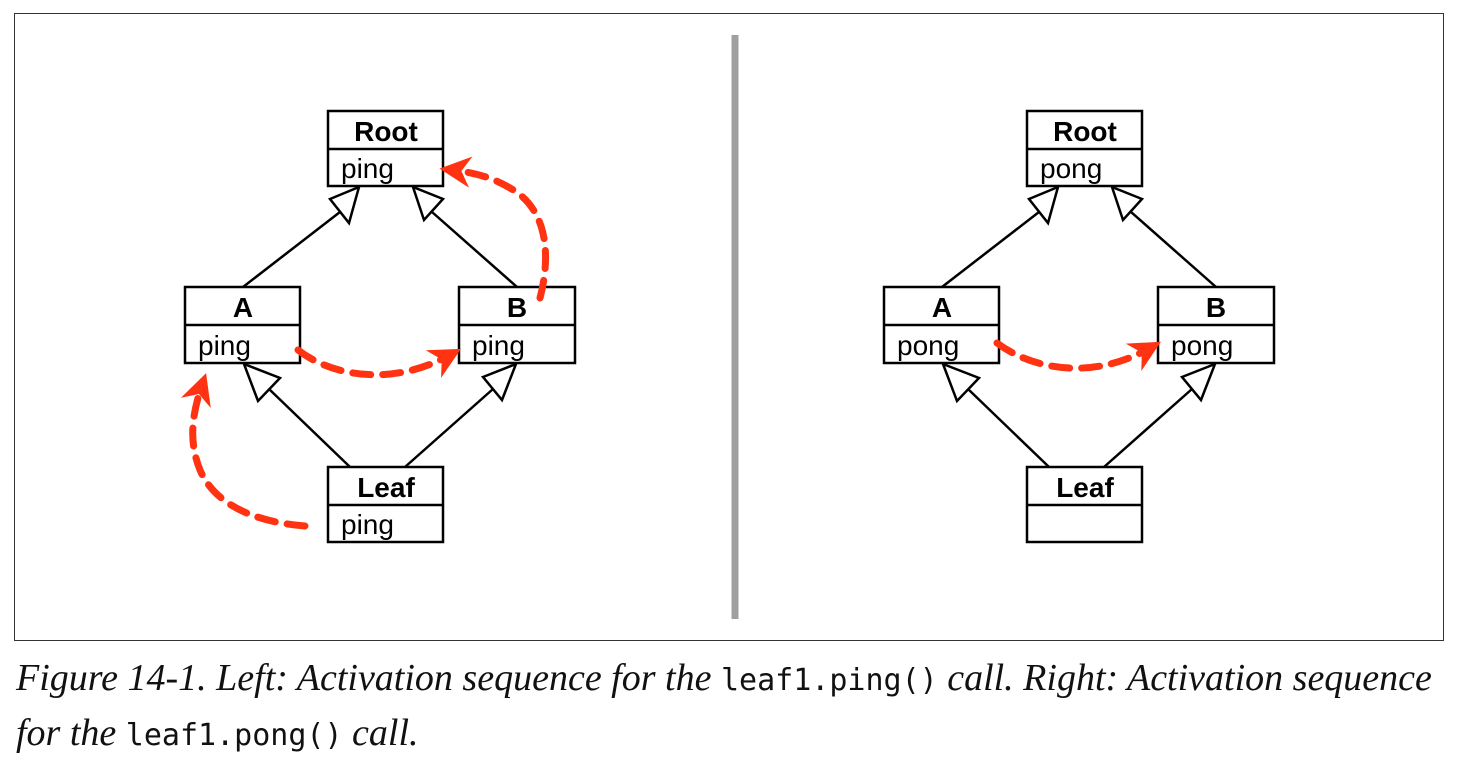 The width and height of the screenshot is (1461, 771). I want to click on class-box-root: Root ping, so click(385, 148).